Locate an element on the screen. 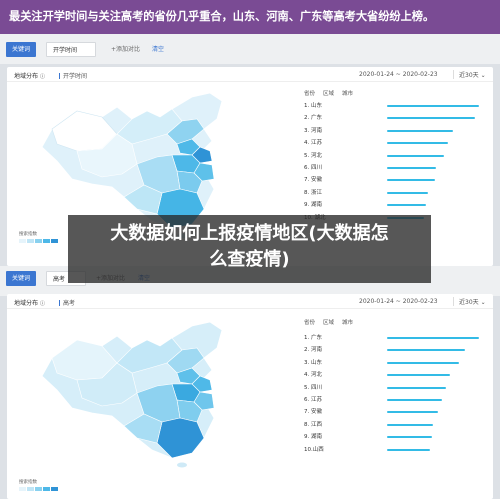 The height and width of the screenshot is (499, 500). ranking-row: 8. 江西 is located at coordinates (396, 424).